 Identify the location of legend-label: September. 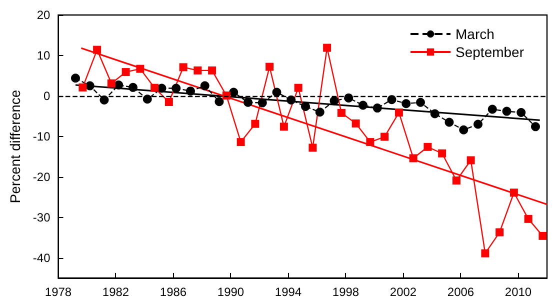
(490, 52).